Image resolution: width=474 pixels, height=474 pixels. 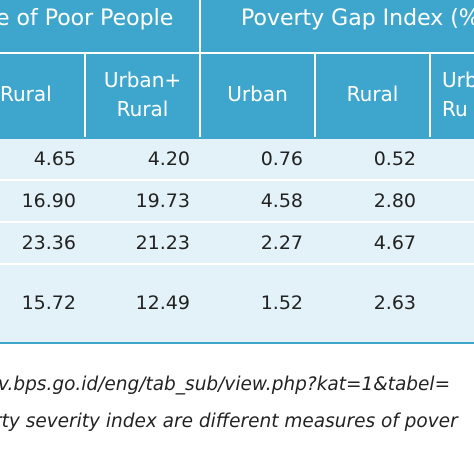 I want to click on column-header-urban-rural-line2: Rural, so click(x=142, y=108).